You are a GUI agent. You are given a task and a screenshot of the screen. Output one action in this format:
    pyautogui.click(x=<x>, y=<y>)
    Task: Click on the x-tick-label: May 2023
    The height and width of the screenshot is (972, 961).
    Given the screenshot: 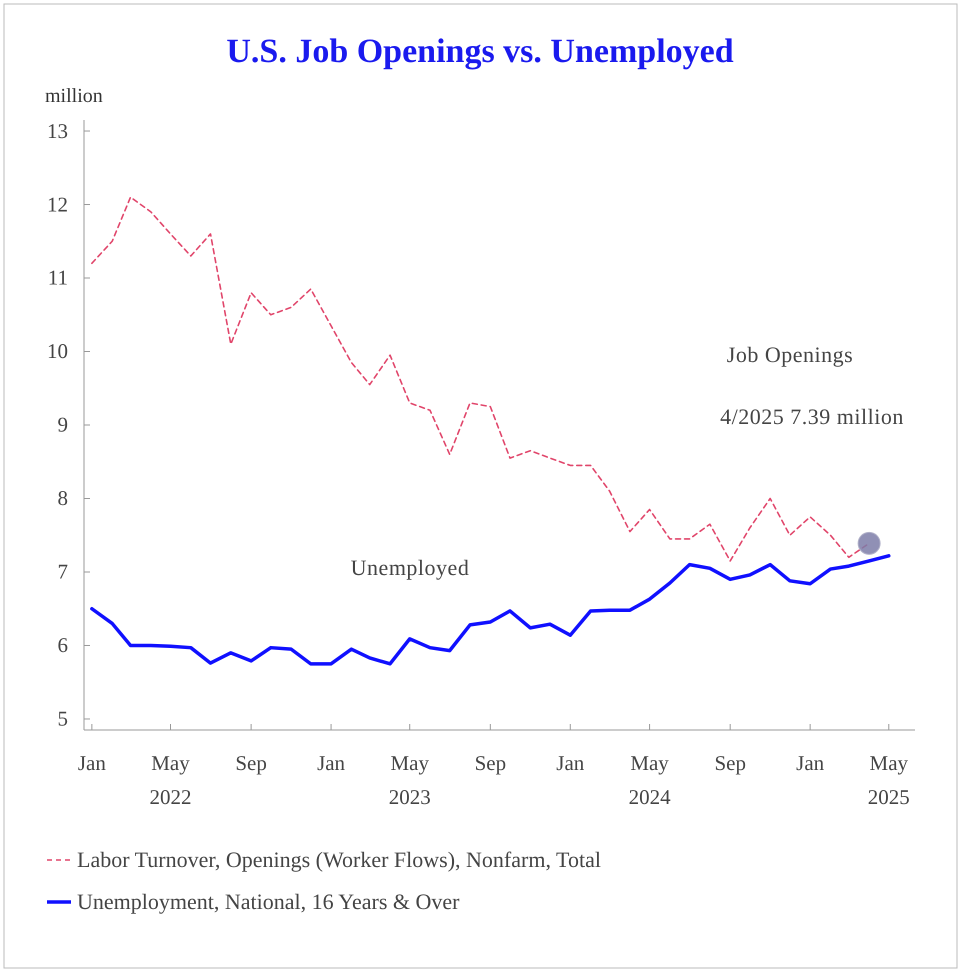 What is the action you would take?
    pyautogui.click(x=409, y=780)
    